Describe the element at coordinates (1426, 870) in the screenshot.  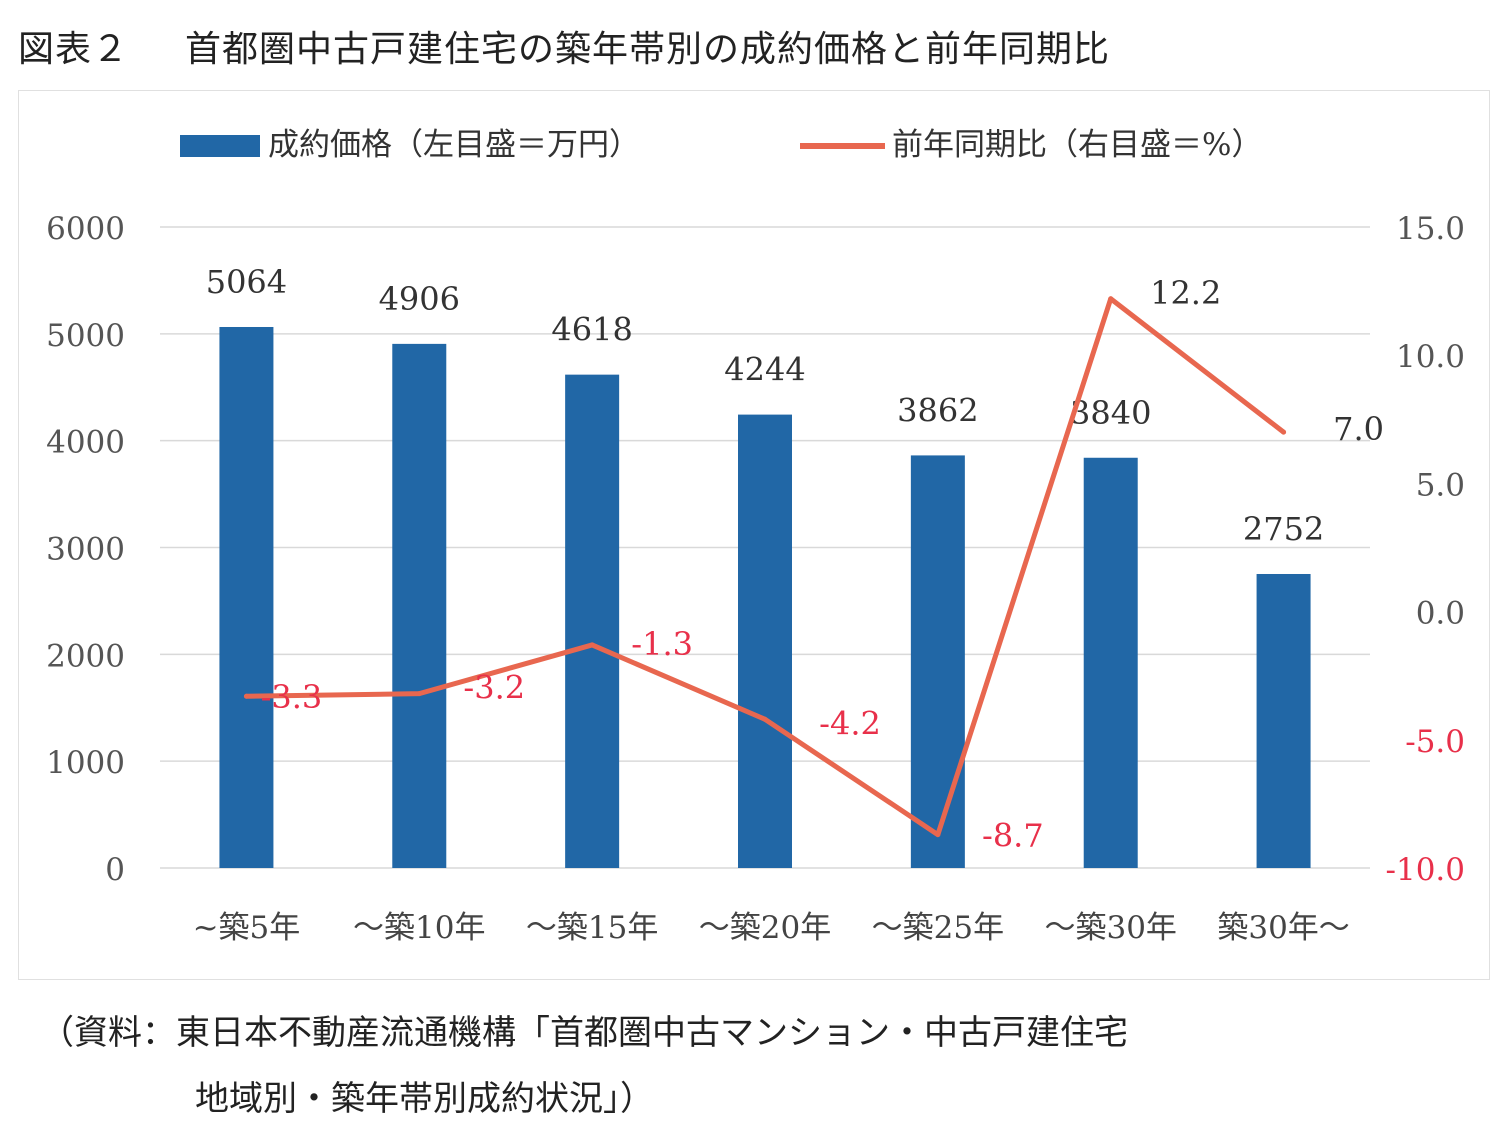
I see `right-axis-tick-label: -10.0` at that location.